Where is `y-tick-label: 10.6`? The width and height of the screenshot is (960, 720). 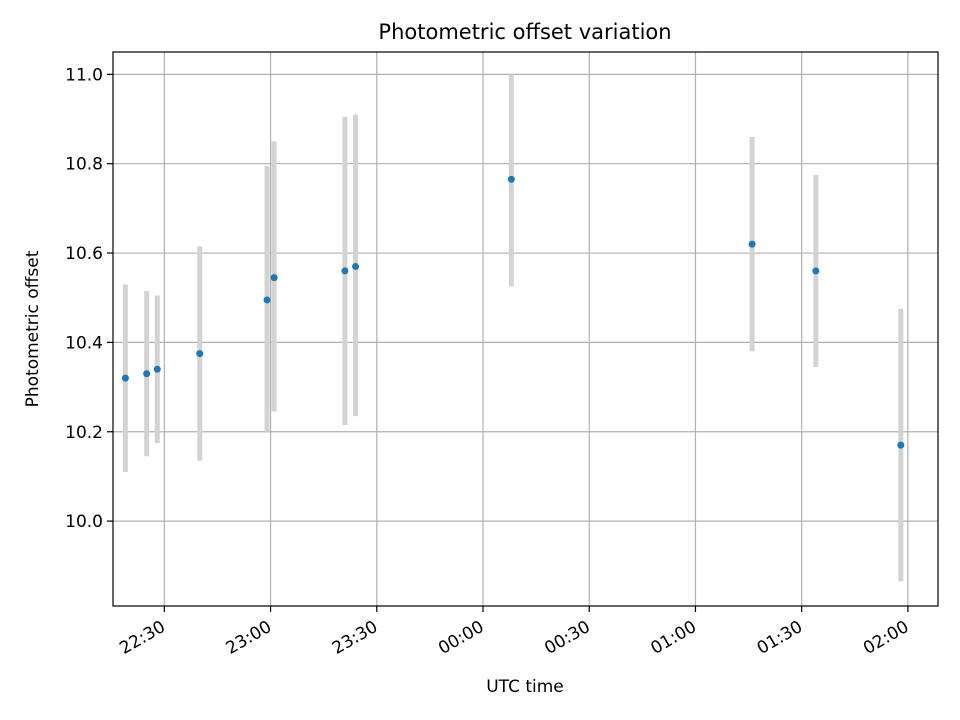 y-tick-label: 10.6 is located at coordinates (84, 254).